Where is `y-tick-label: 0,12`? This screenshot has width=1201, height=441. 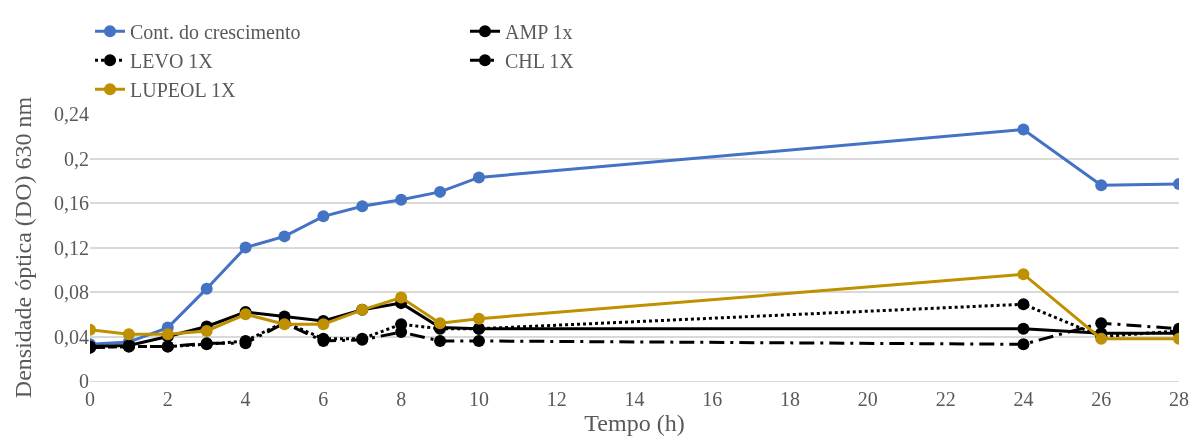
y-tick-label: 0,12 is located at coordinates (71, 247).